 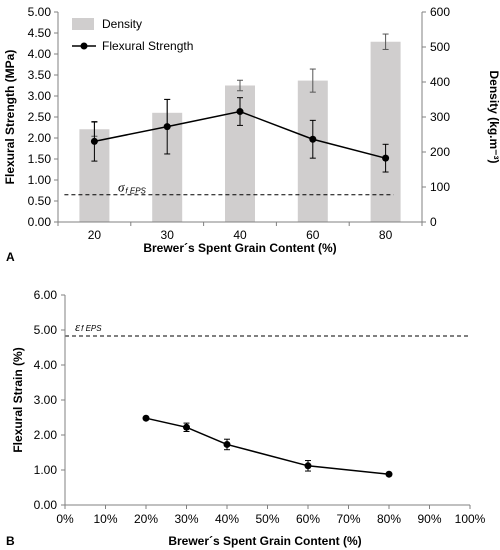 I want to click on panel-a-right-tick-label: 0, so click(x=433, y=222).